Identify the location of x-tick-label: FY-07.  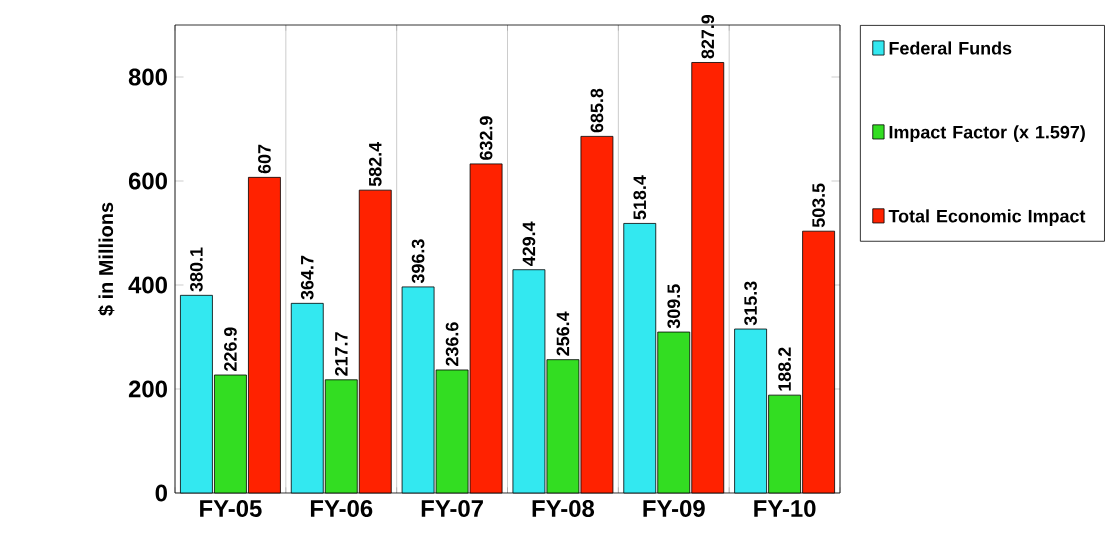
(452, 508).